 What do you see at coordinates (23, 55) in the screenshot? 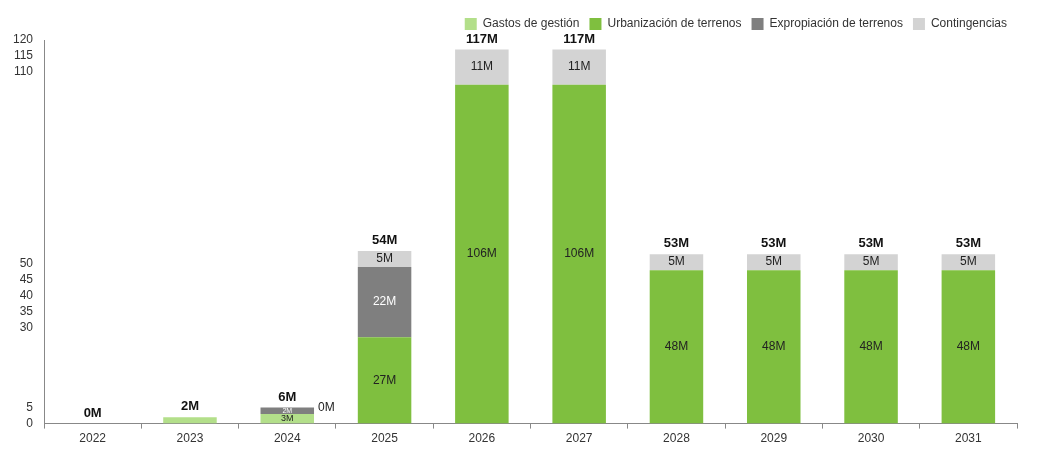
I see `y-tick-label: 115` at bounding box center [23, 55].